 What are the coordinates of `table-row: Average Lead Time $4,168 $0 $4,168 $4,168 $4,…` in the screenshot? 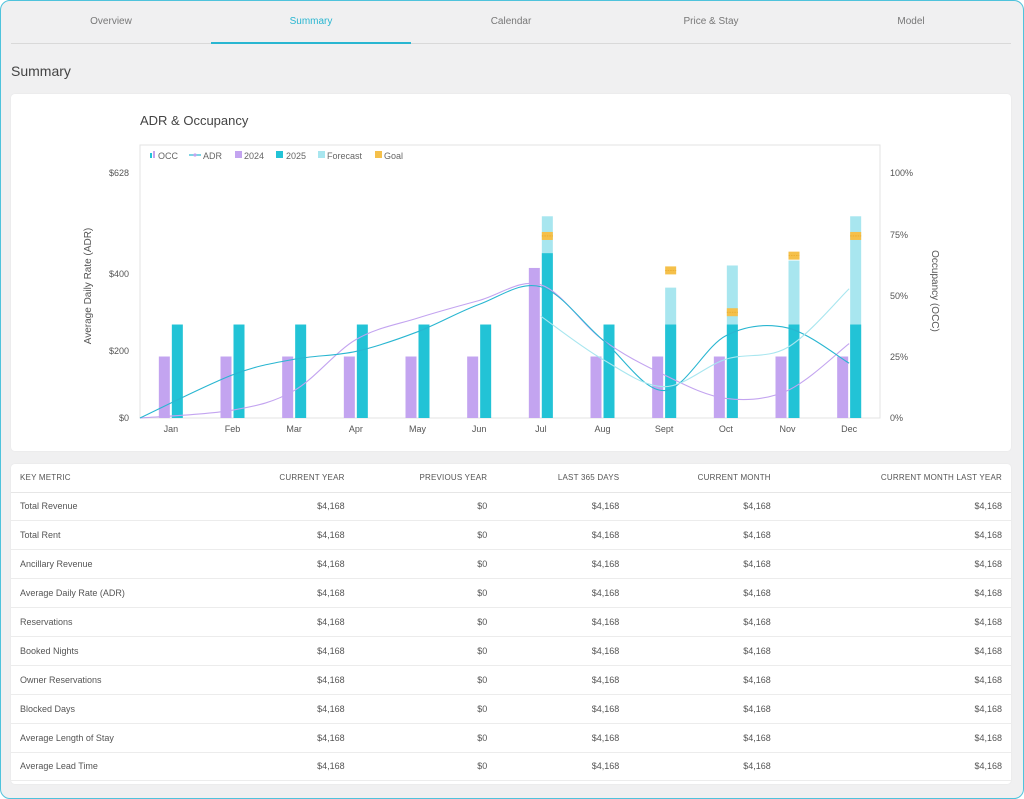 It's located at (511, 767).